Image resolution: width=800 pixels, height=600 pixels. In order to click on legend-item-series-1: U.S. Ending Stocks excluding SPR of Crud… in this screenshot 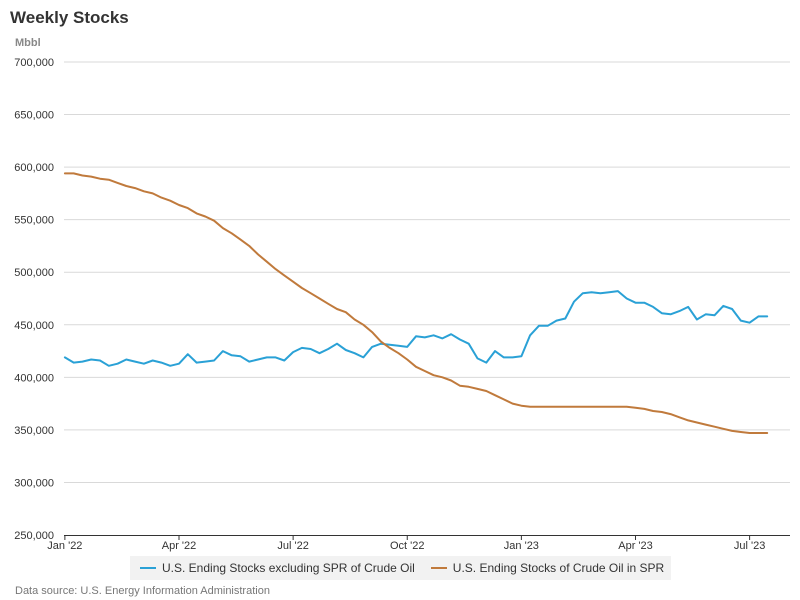, I will do `click(277, 568)`.